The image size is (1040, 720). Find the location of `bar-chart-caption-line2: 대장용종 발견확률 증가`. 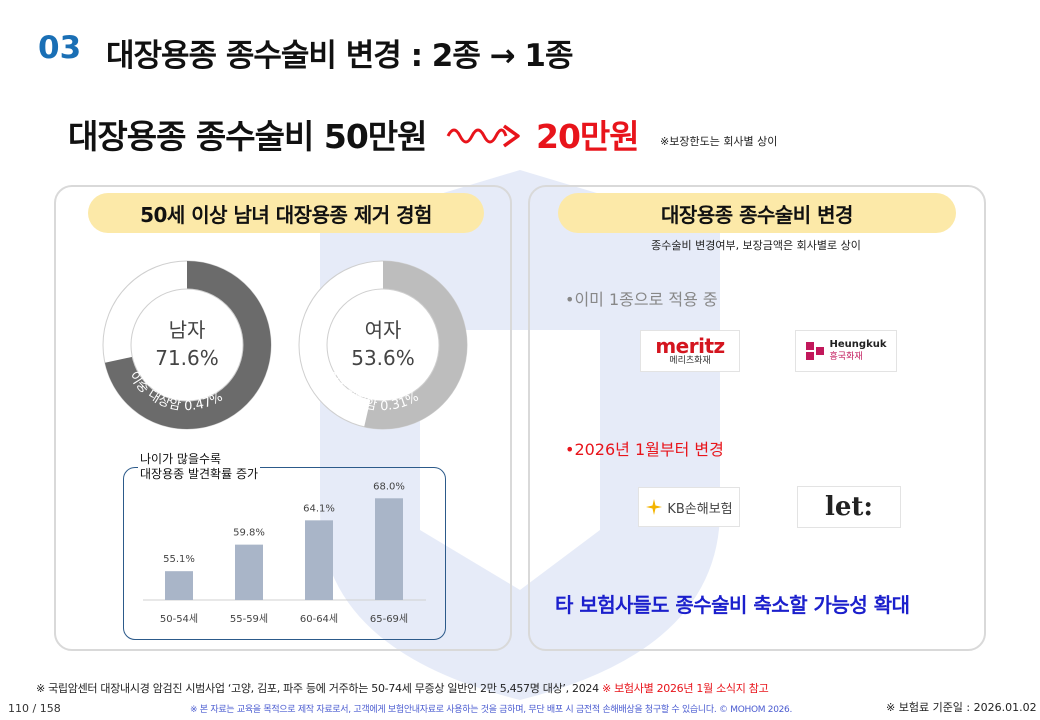

bar-chart-caption-line2: 대장용종 발견확률 증가 is located at coordinates (199, 474).